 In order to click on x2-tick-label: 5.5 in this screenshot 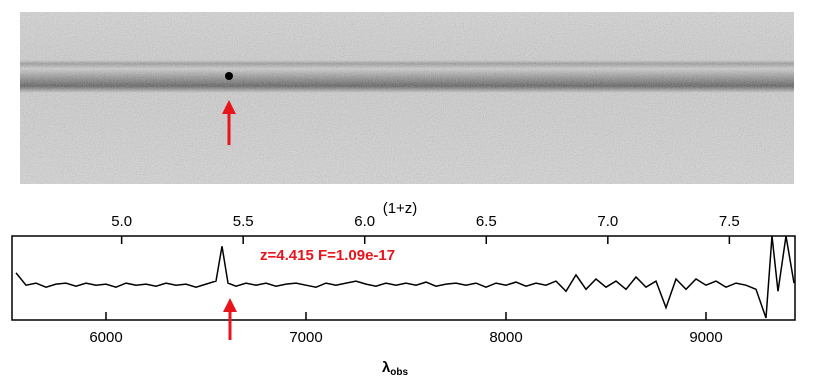, I will do `click(243, 221)`.